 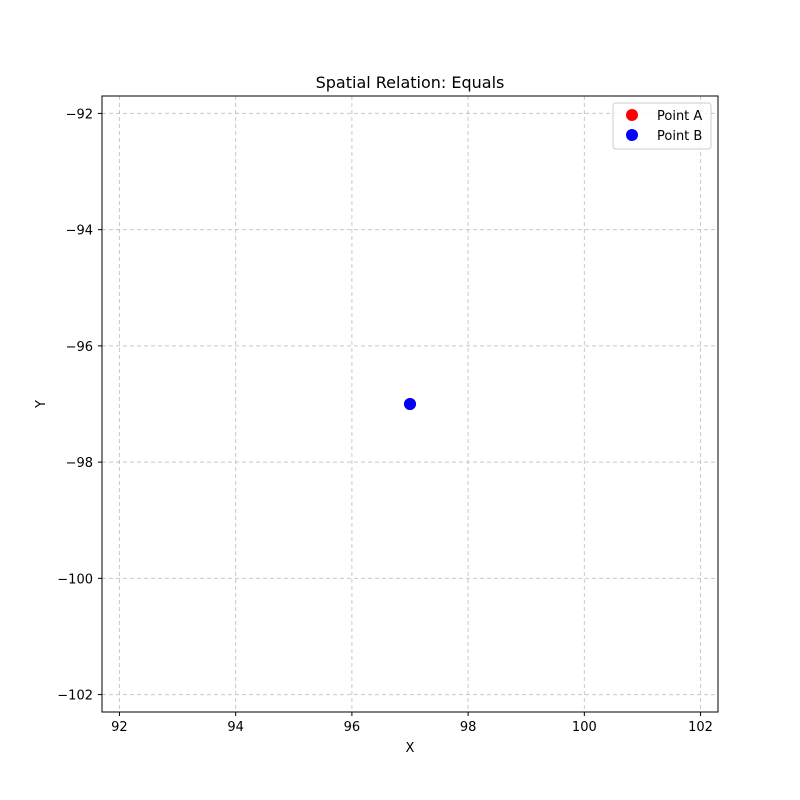 I want to click on x-tick-label: 102, so click(x=700, y=727).